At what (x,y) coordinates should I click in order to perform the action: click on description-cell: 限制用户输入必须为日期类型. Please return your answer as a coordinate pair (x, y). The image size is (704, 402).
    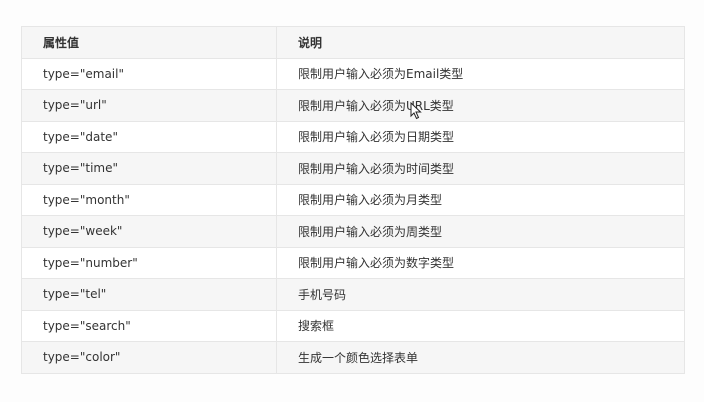
    Looking at the image, I should click on (480, 136).